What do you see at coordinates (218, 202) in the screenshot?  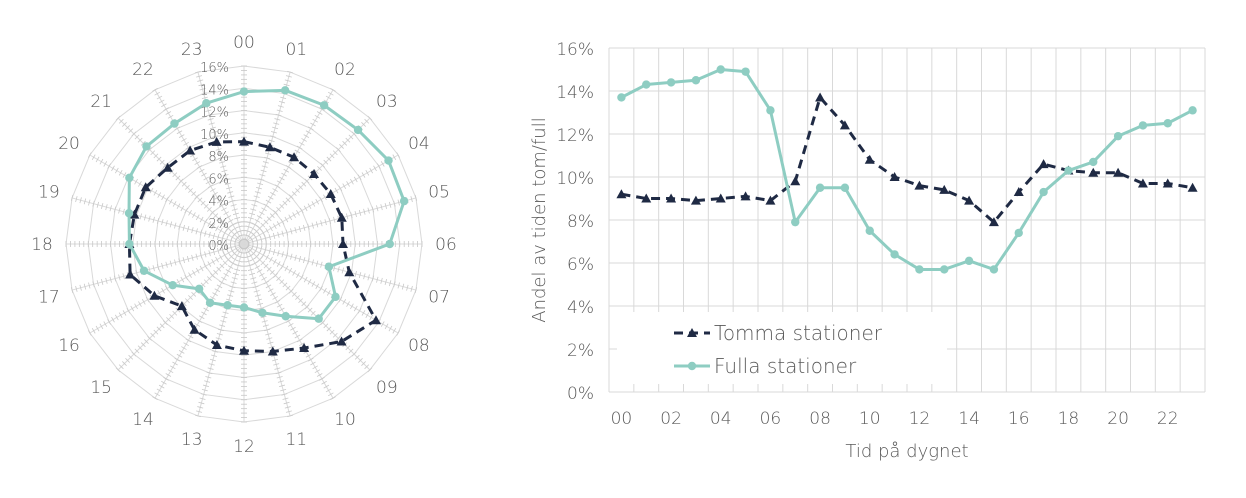 I see `radar-r-tick-label: 4%` at bounding box center [218, 202].